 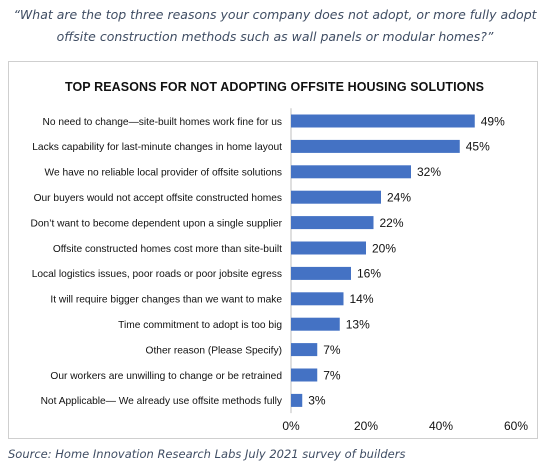 I want to click on x-tick-label: 0%, so click(x=291, y=426).